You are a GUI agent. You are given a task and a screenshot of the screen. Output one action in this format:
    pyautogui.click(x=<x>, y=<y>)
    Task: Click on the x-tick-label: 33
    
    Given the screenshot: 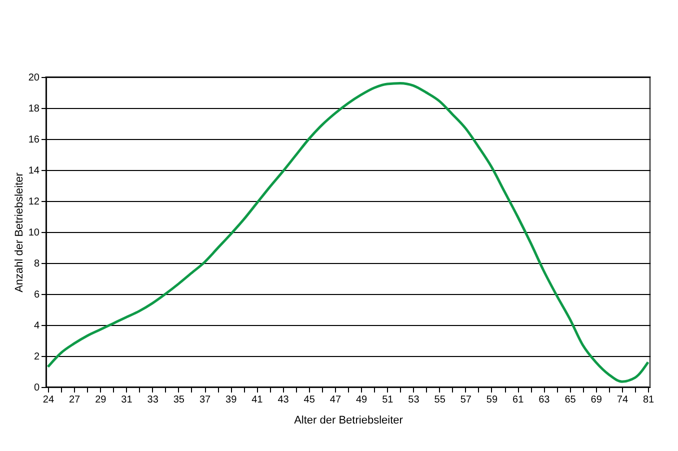 What is the action you would take?
    pyautogui.click(x=153, y=400)
    